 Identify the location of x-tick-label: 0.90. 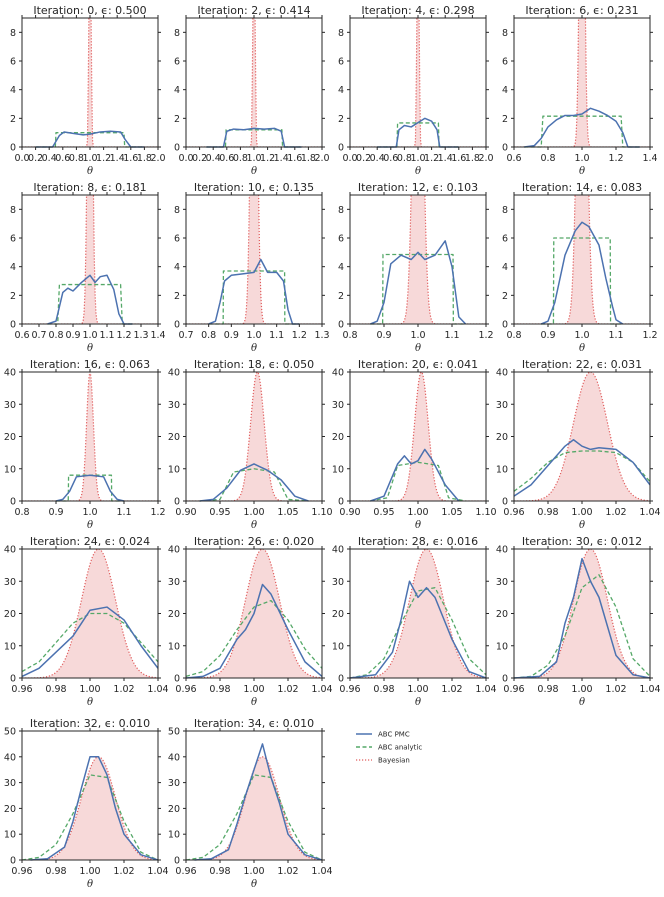
(185, 512).